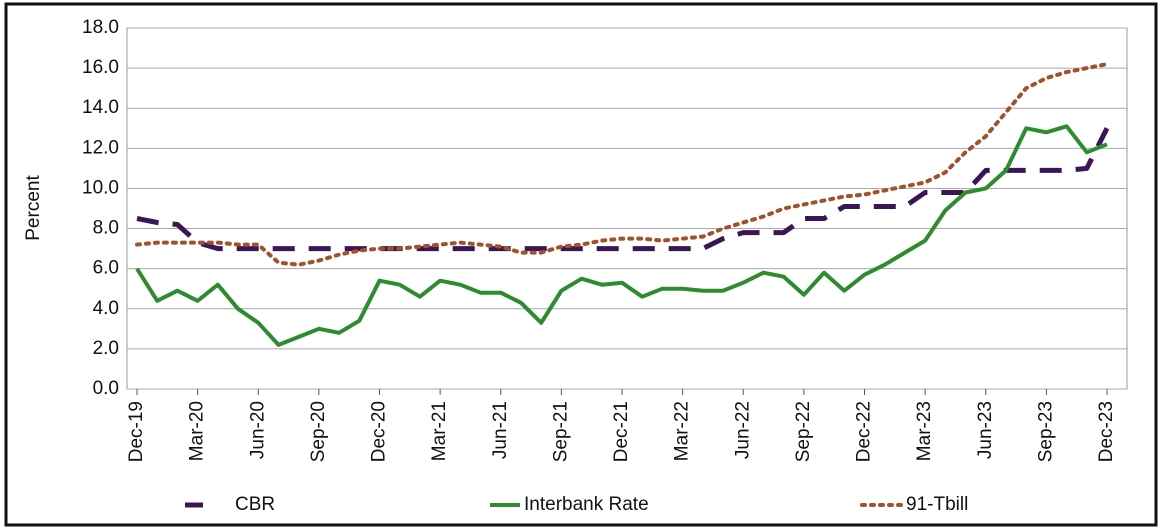  What do you see at coordinates (100, 107) in the screenshot?
I see `y-tick-label: 14.0` at bounding box center [100, 107].